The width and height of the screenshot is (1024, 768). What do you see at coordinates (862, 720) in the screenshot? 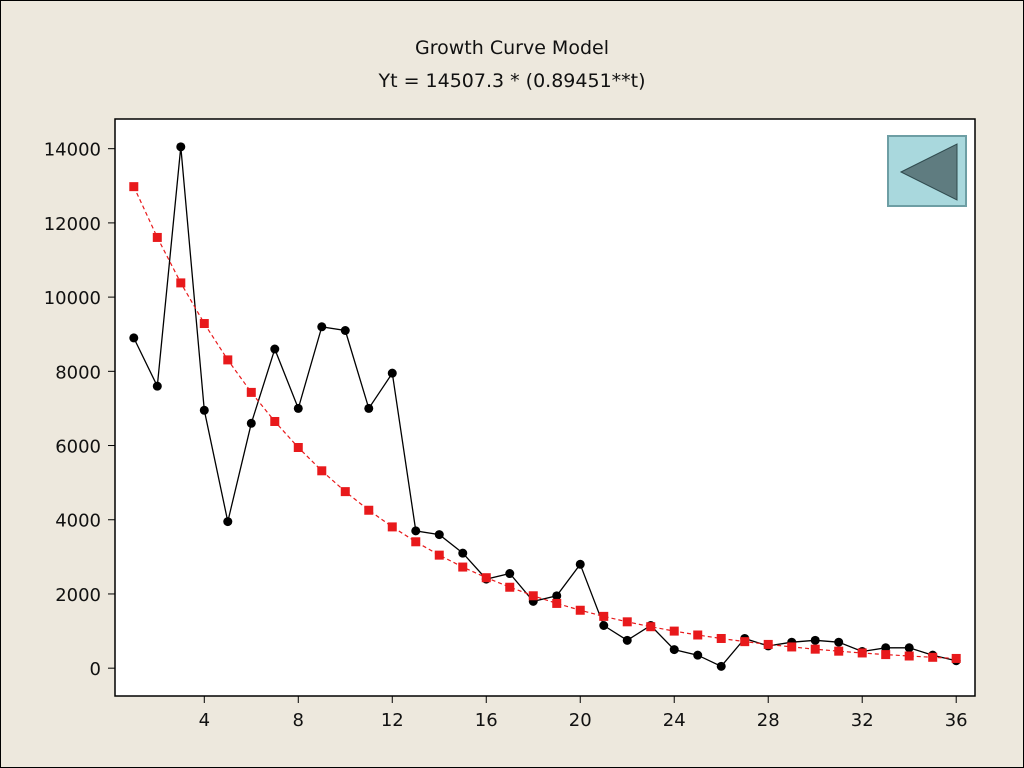
I see `x-tick-label: 32` at bounding box center [862, 720].